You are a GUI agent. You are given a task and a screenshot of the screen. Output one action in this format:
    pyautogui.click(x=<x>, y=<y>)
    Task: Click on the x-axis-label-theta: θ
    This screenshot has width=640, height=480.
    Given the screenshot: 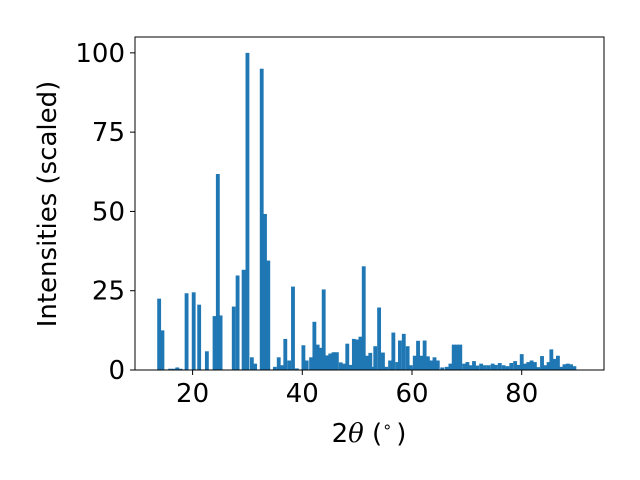 What is the action you would take?
    pyautogui.click(x=356, y=434)
    